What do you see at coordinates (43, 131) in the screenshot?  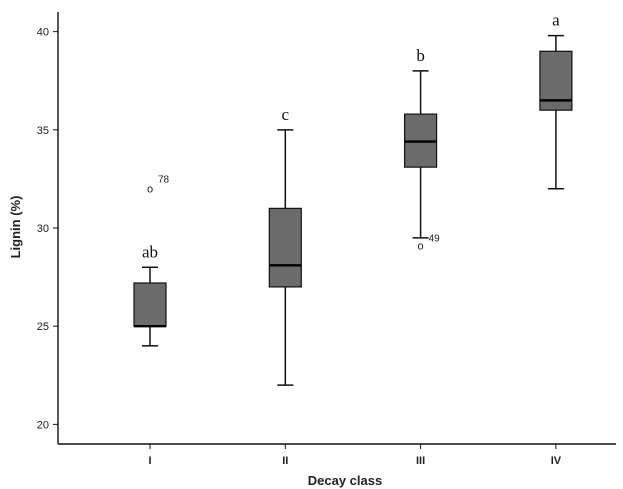 I see `y-tick-label: 35` at bounding box center [43, 131].